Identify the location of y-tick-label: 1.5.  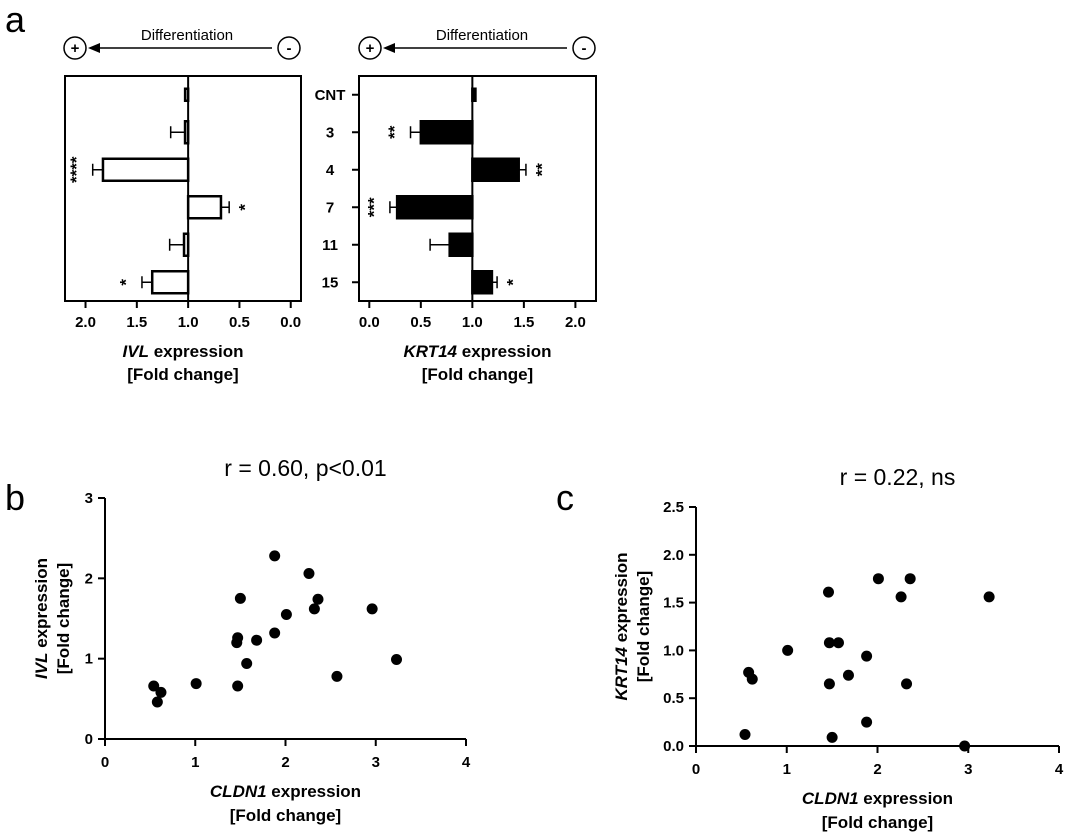
(673, 603).